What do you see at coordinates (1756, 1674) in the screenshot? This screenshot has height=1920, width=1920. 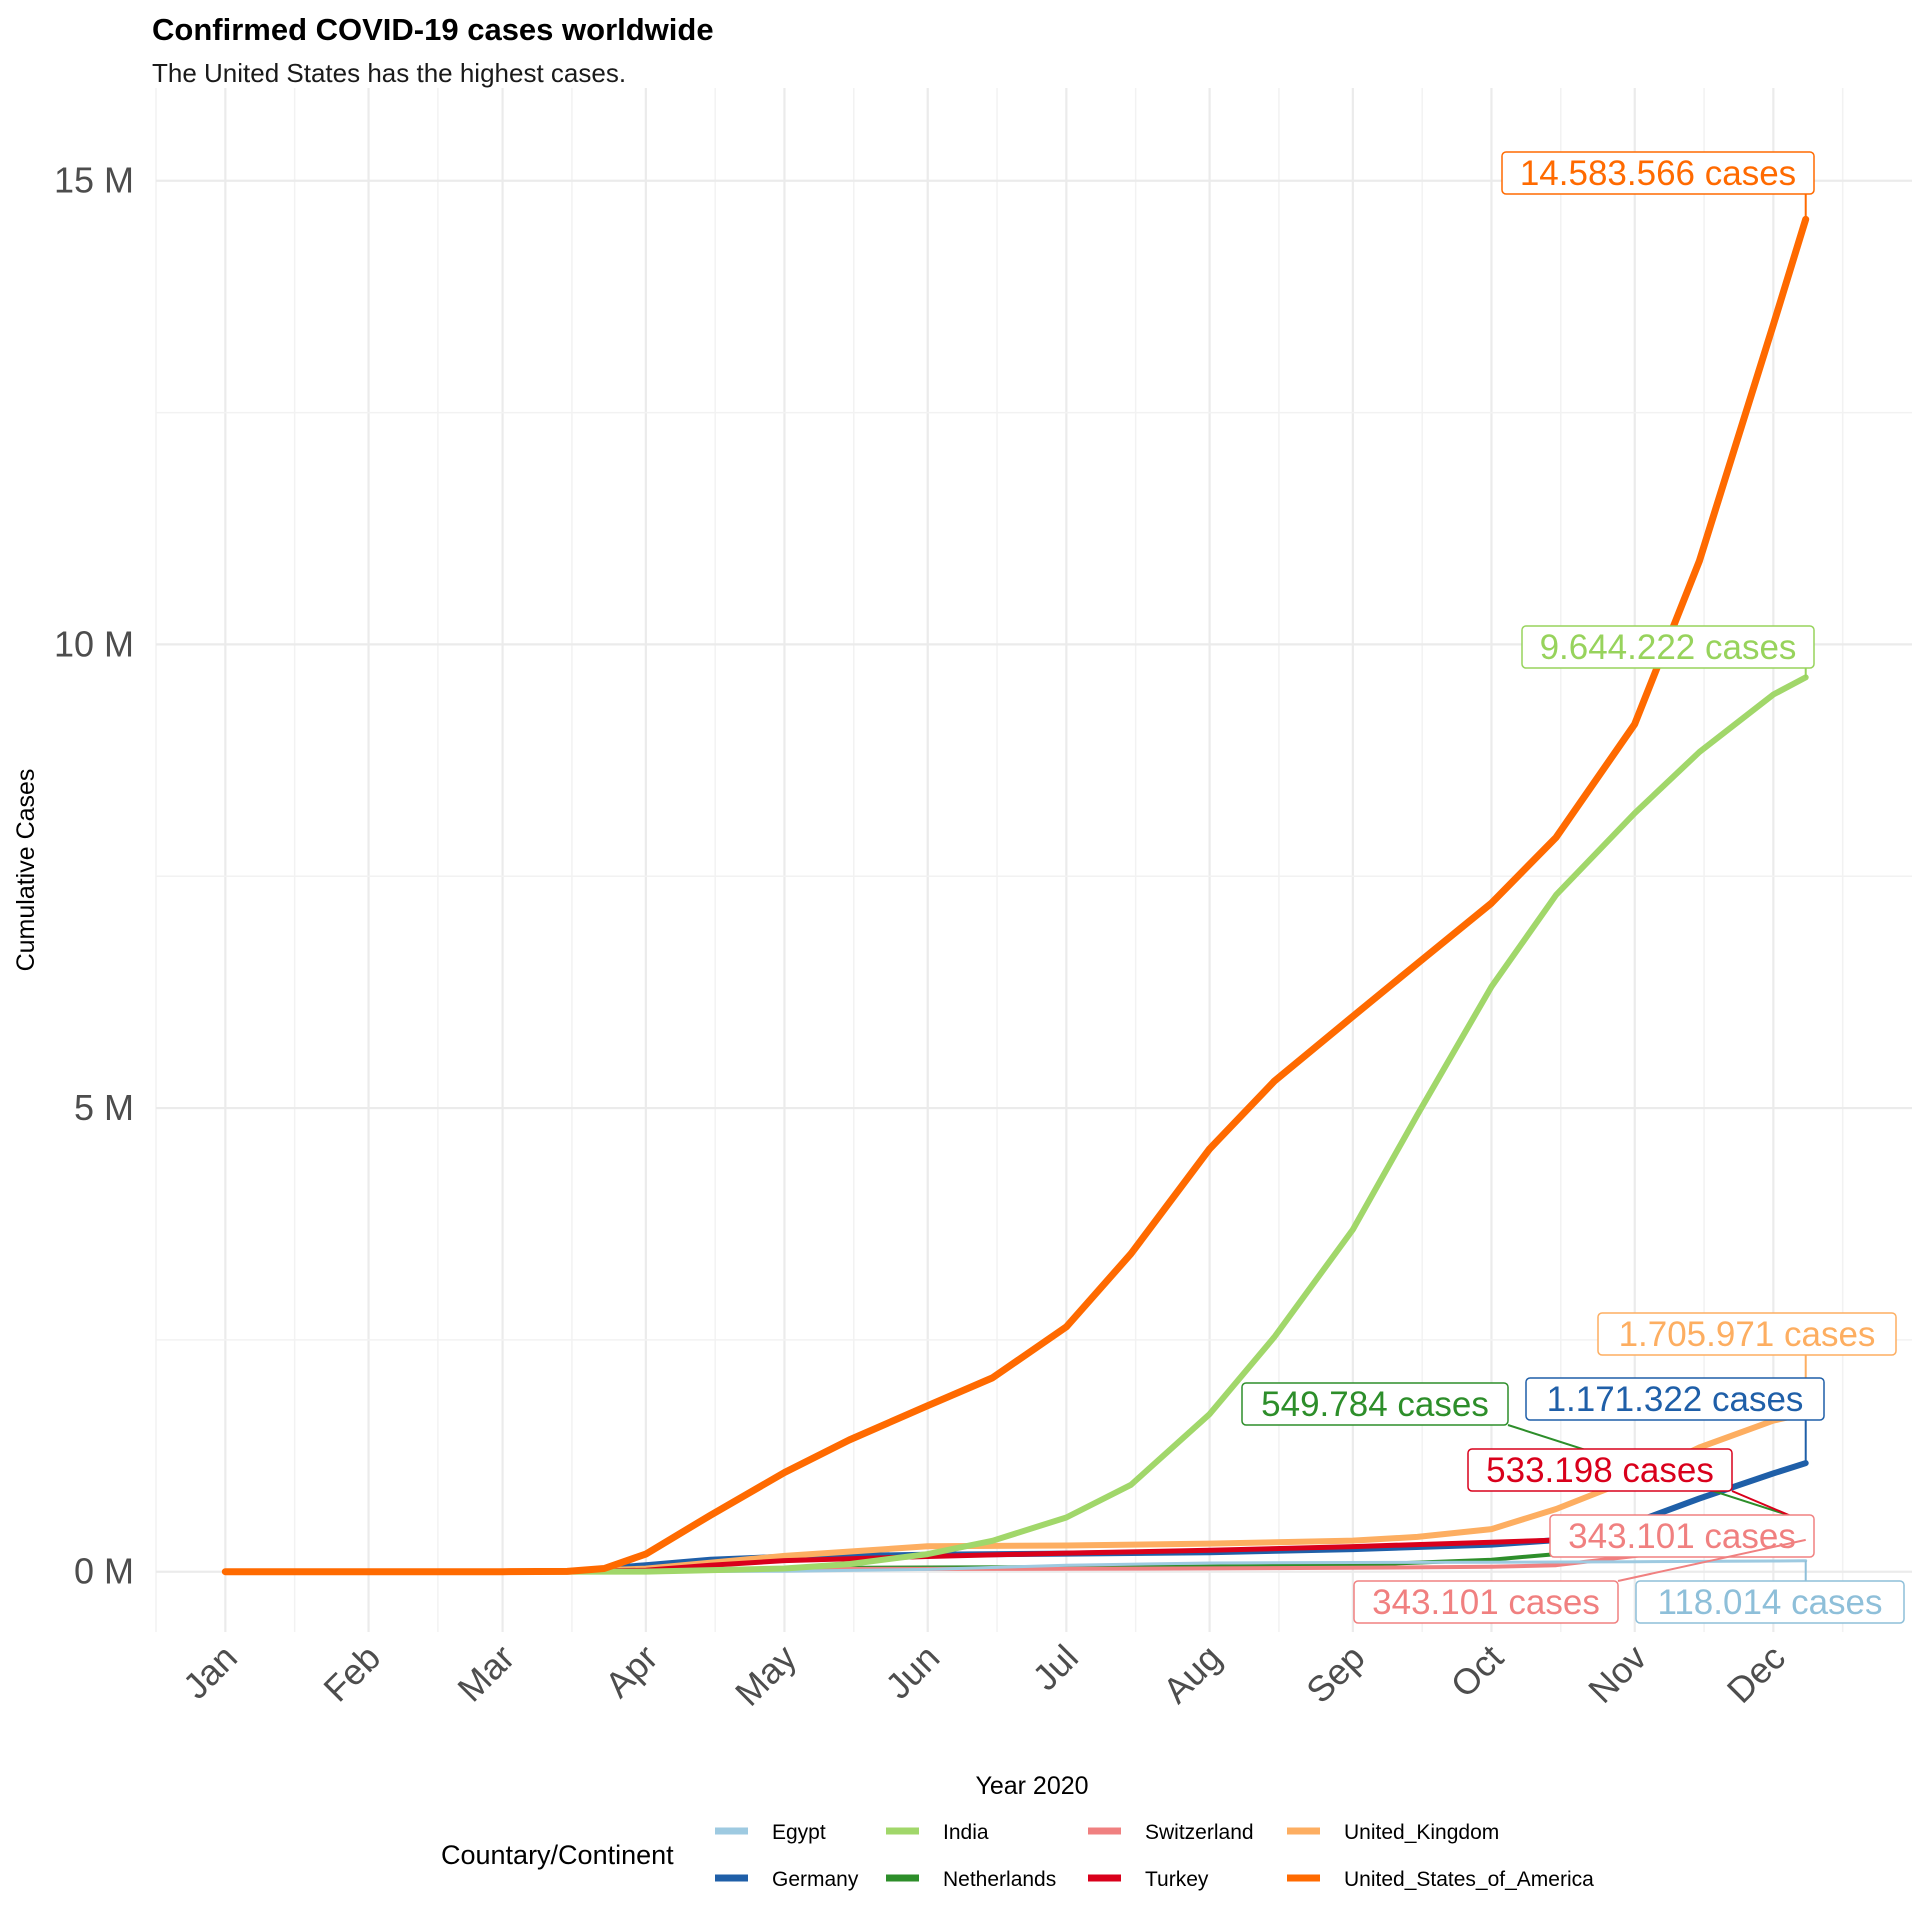 I see `x-tick-label: Dec` at bounding box center [1756, 1674].